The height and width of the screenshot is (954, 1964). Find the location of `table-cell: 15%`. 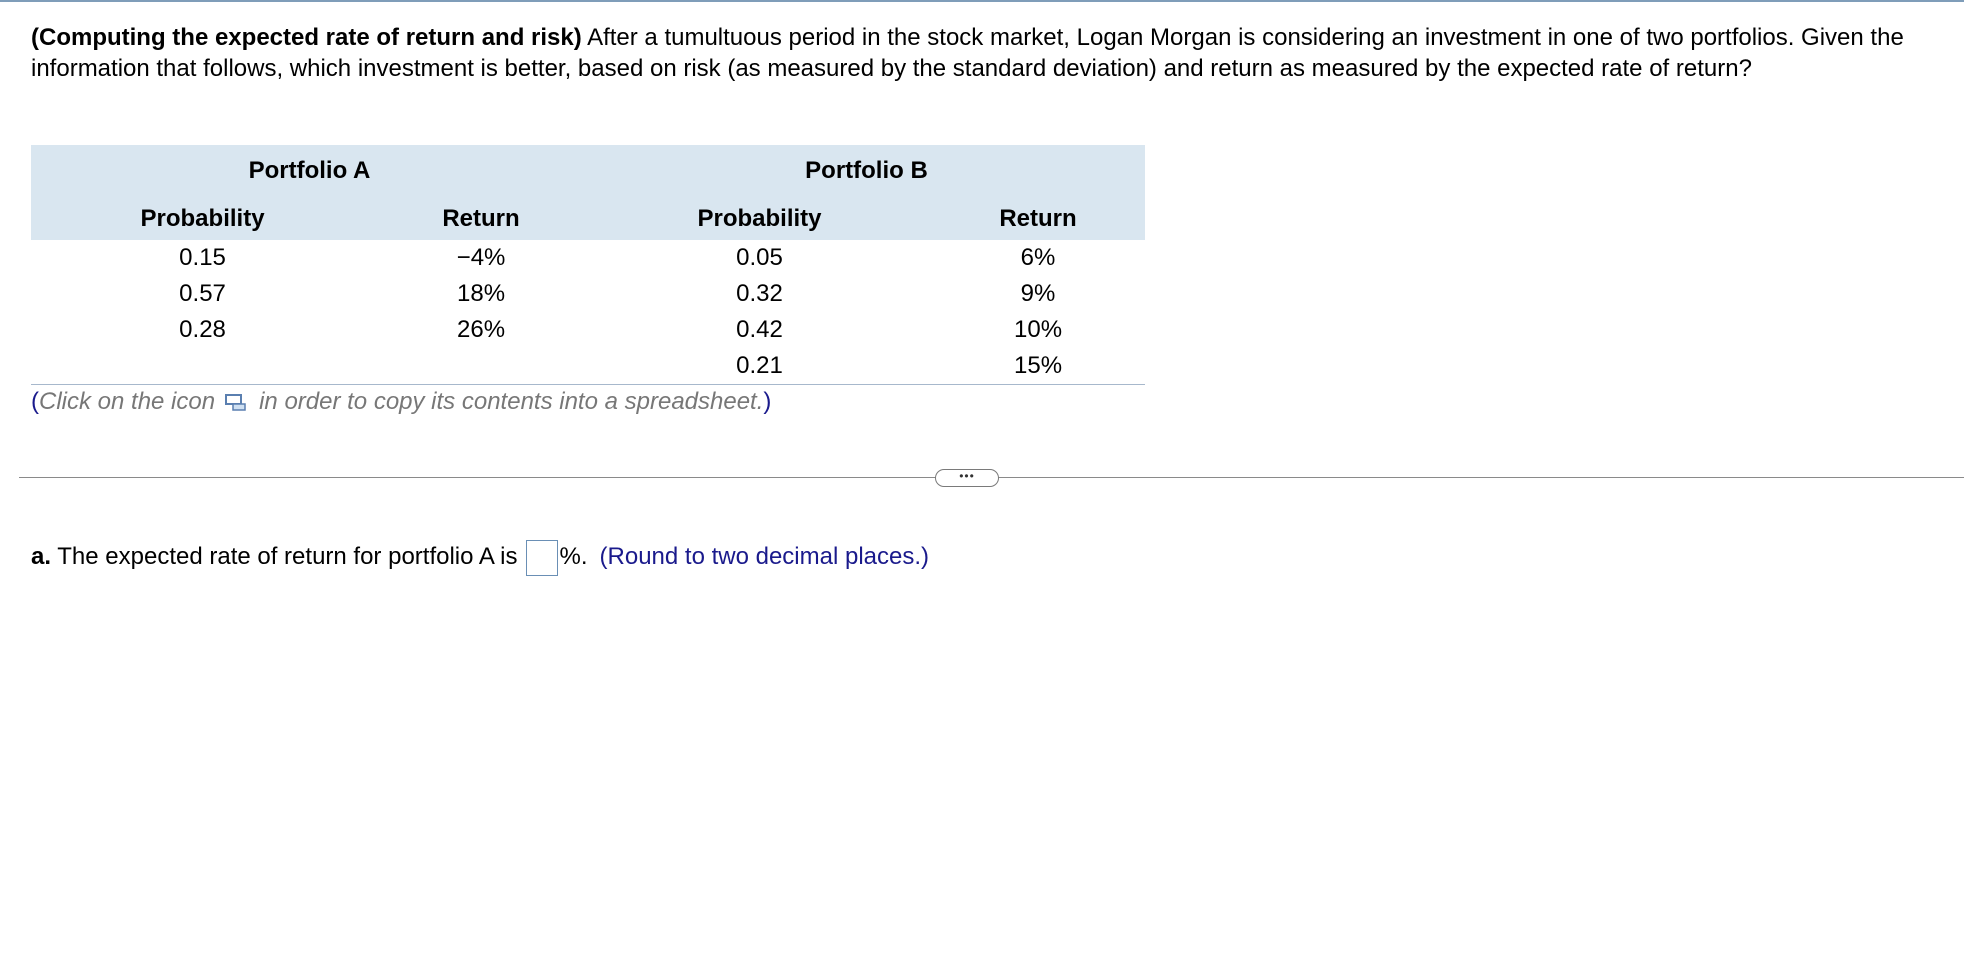

table-cell: 15% is located at coordinates (1038, 366).